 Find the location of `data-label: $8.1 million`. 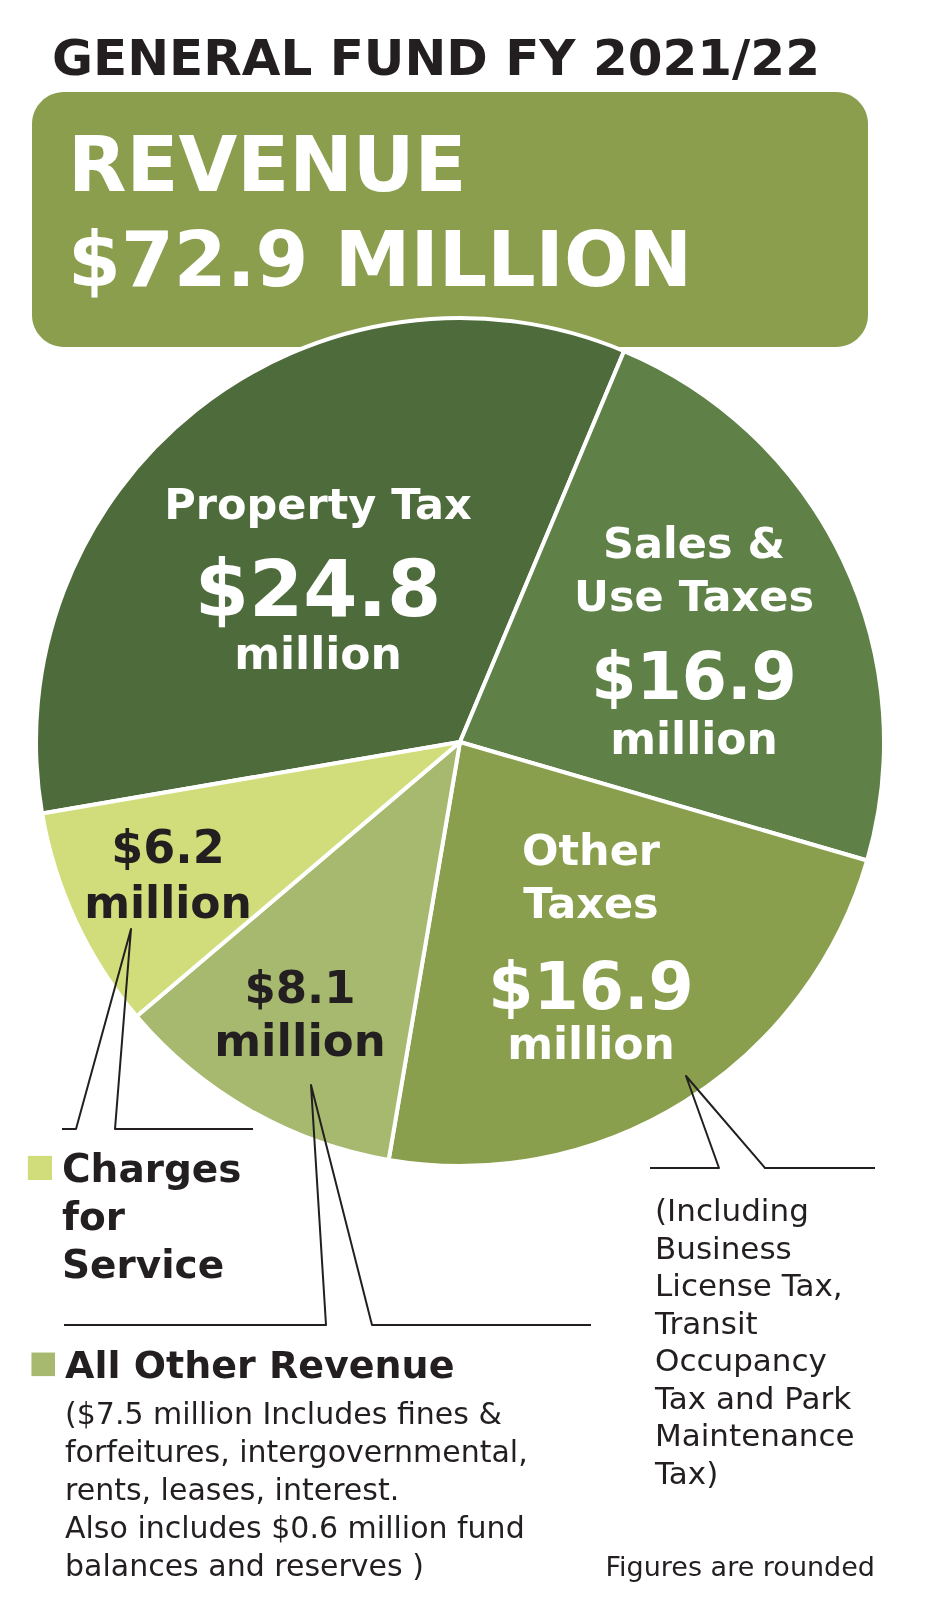

data-label: $8.1 million is located at coordinates (300, 1014).